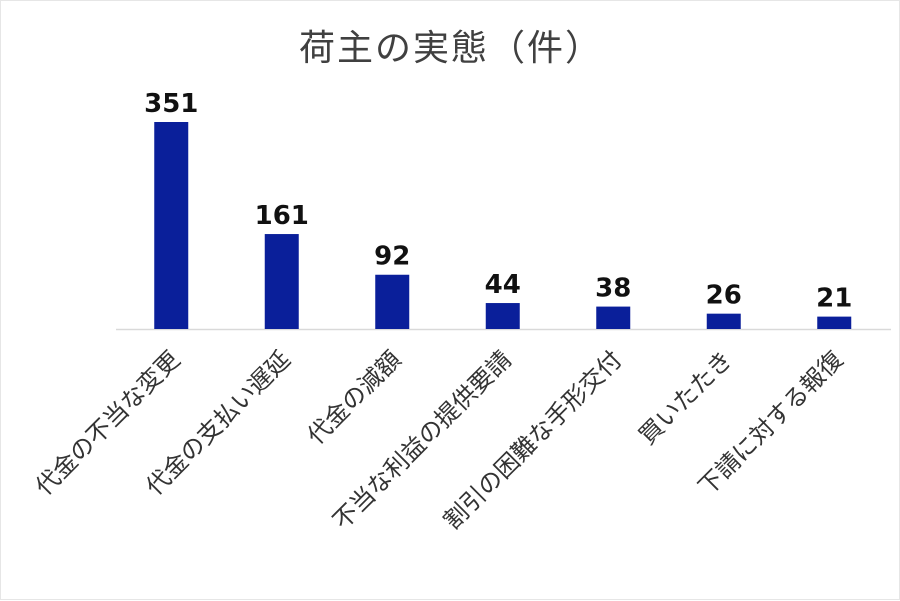 This screenshot has width=900, height=601. I want to click on data-label-6: 26, so click(724, 296).